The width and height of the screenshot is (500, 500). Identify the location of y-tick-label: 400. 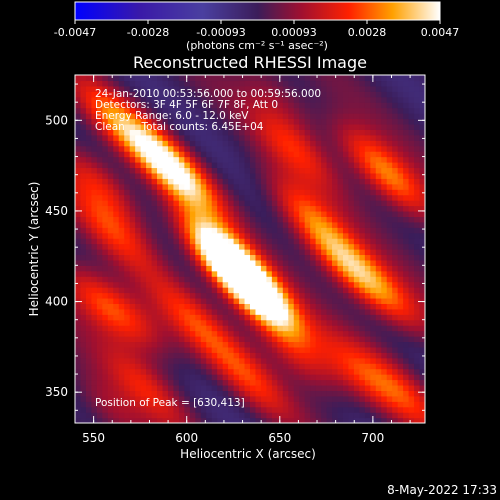
(56, 302).